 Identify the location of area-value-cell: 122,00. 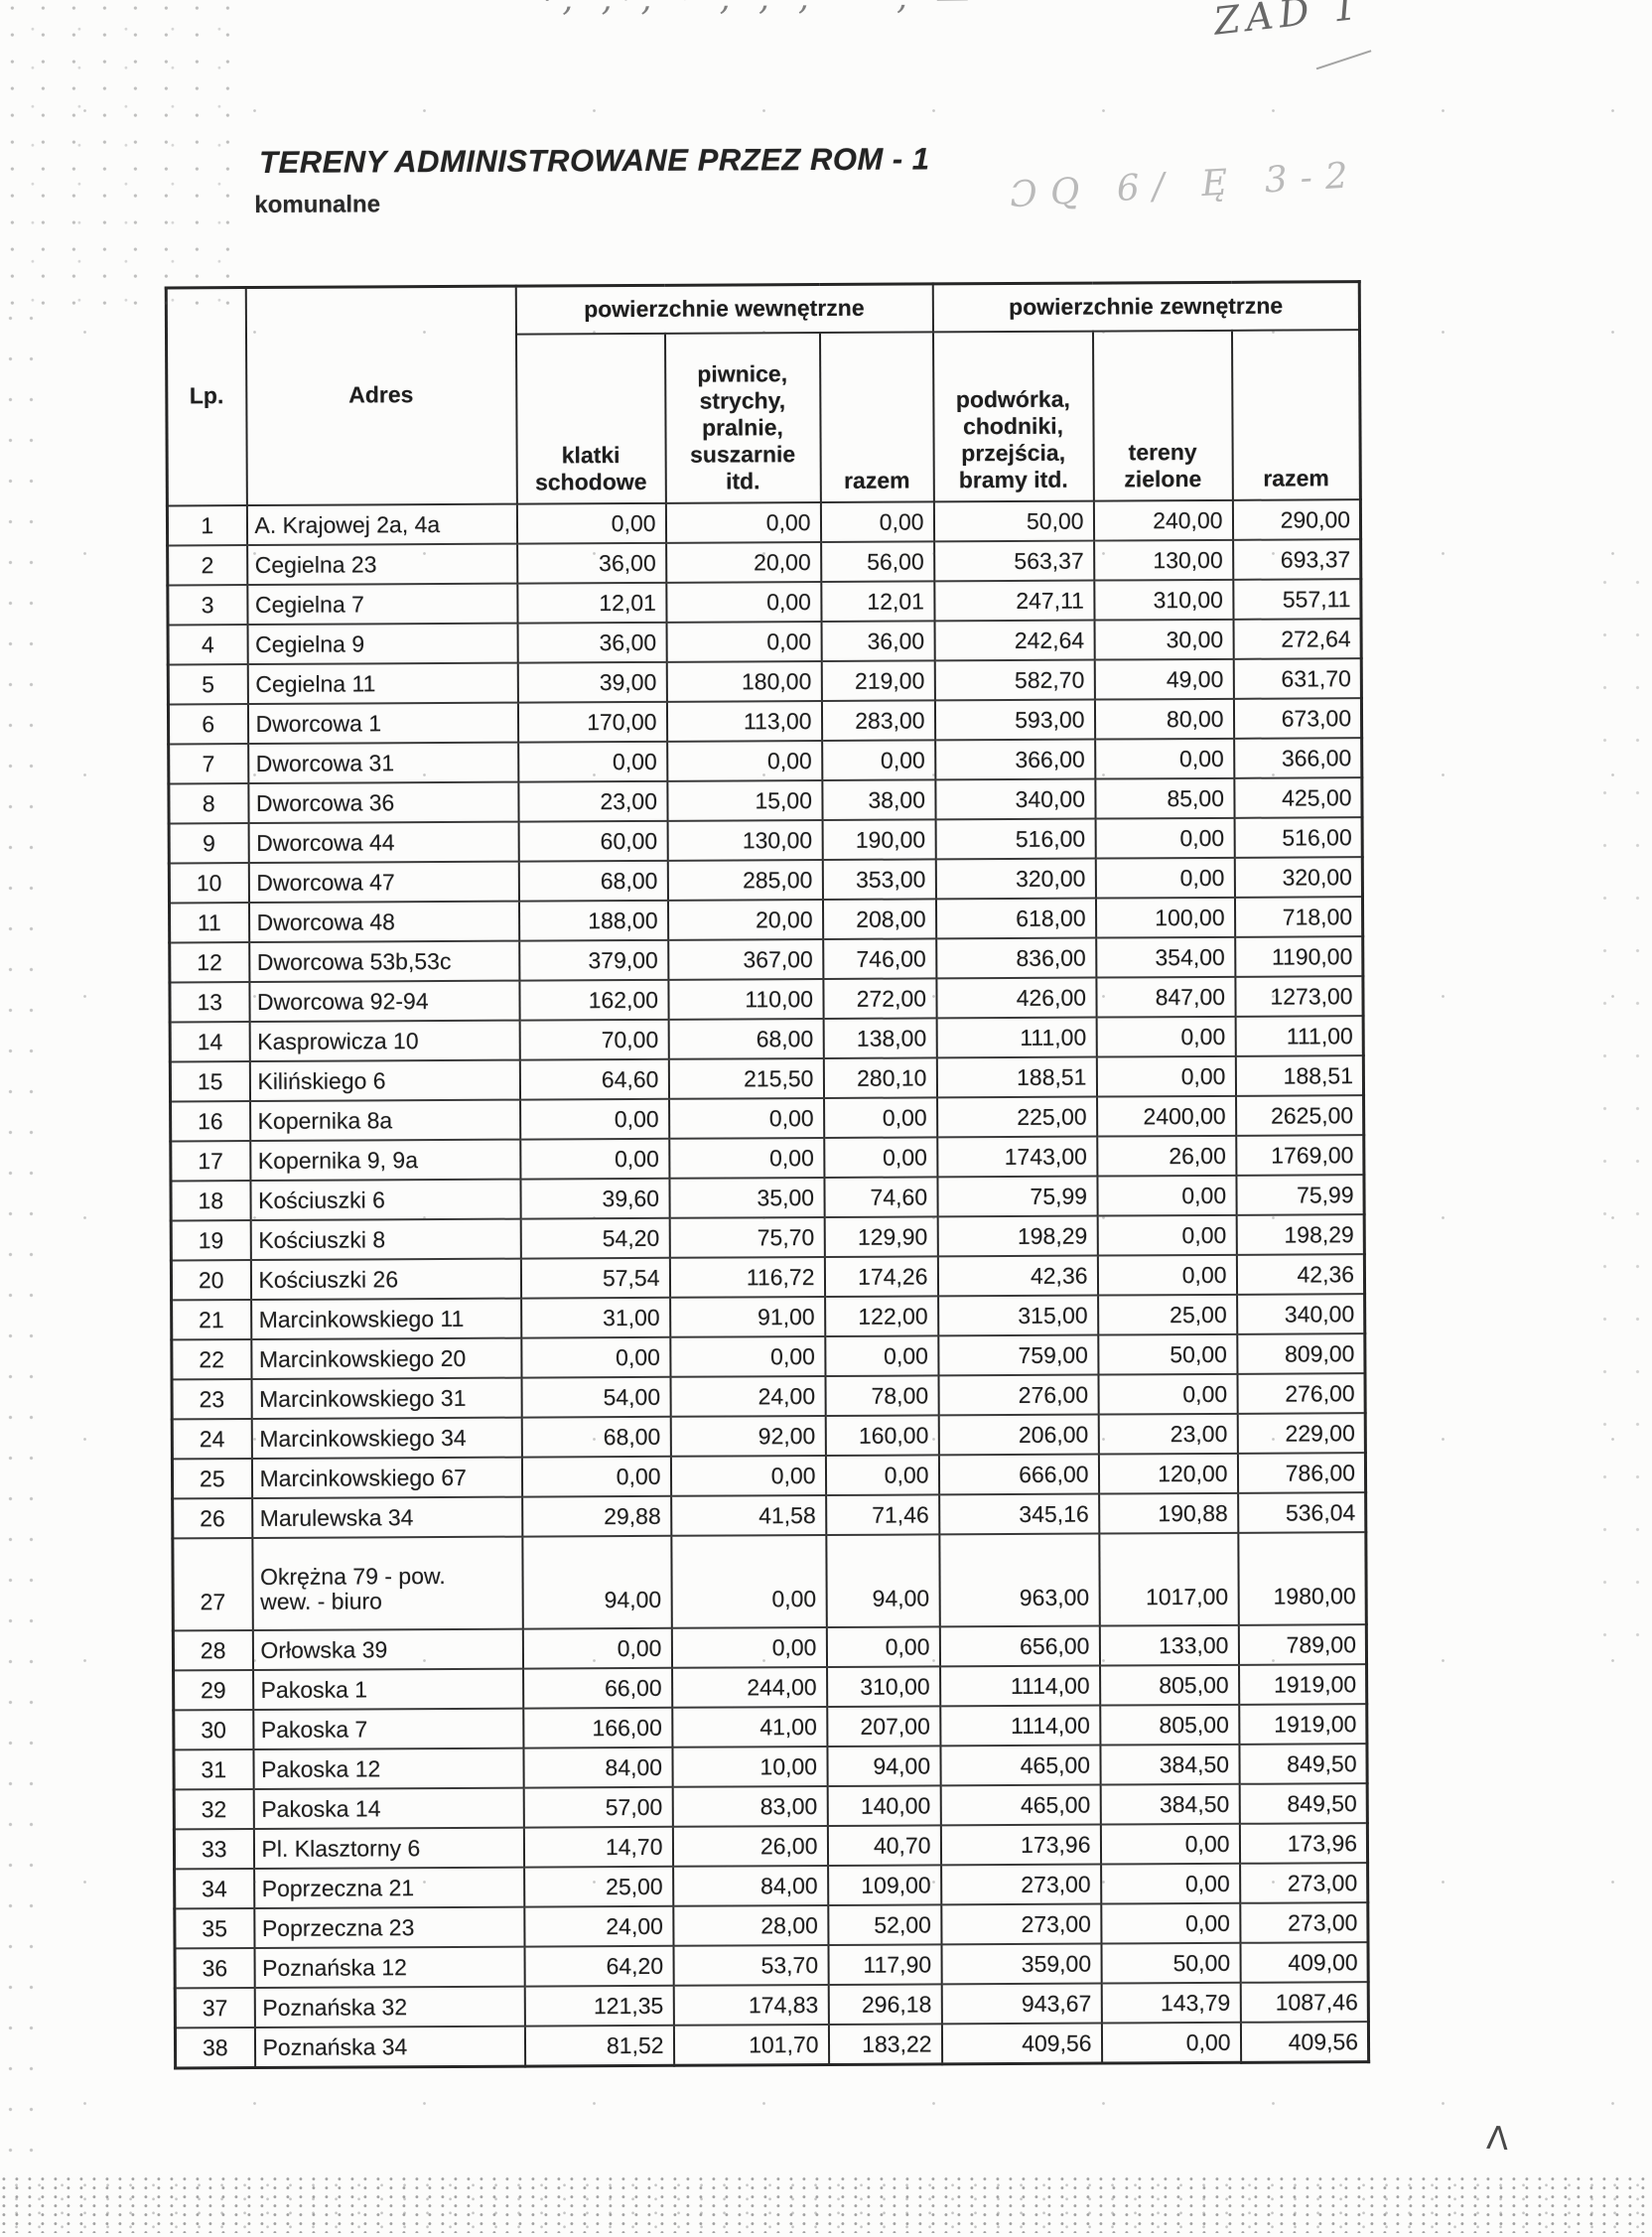
(881, 1316).